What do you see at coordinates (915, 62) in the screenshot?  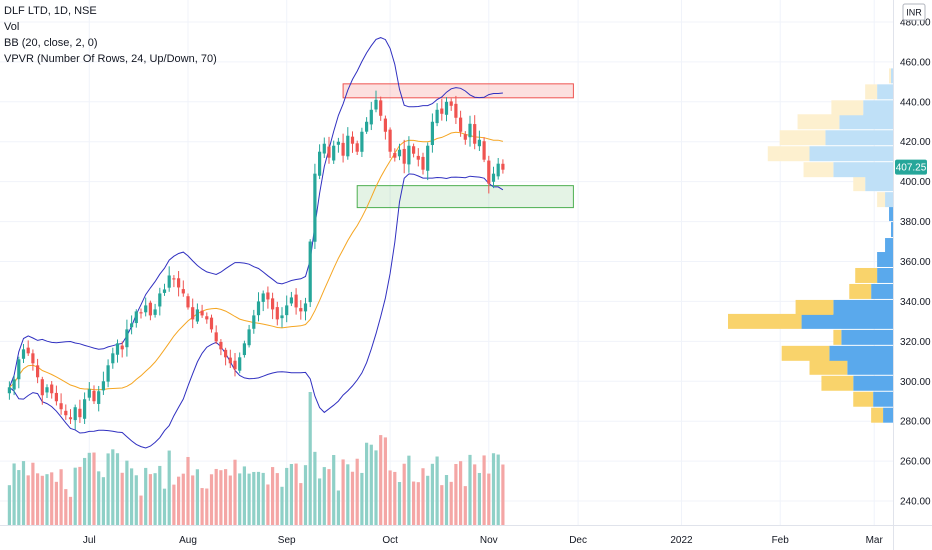 I see `price-tick-label: 460.00` at bounding box center [915, 62].